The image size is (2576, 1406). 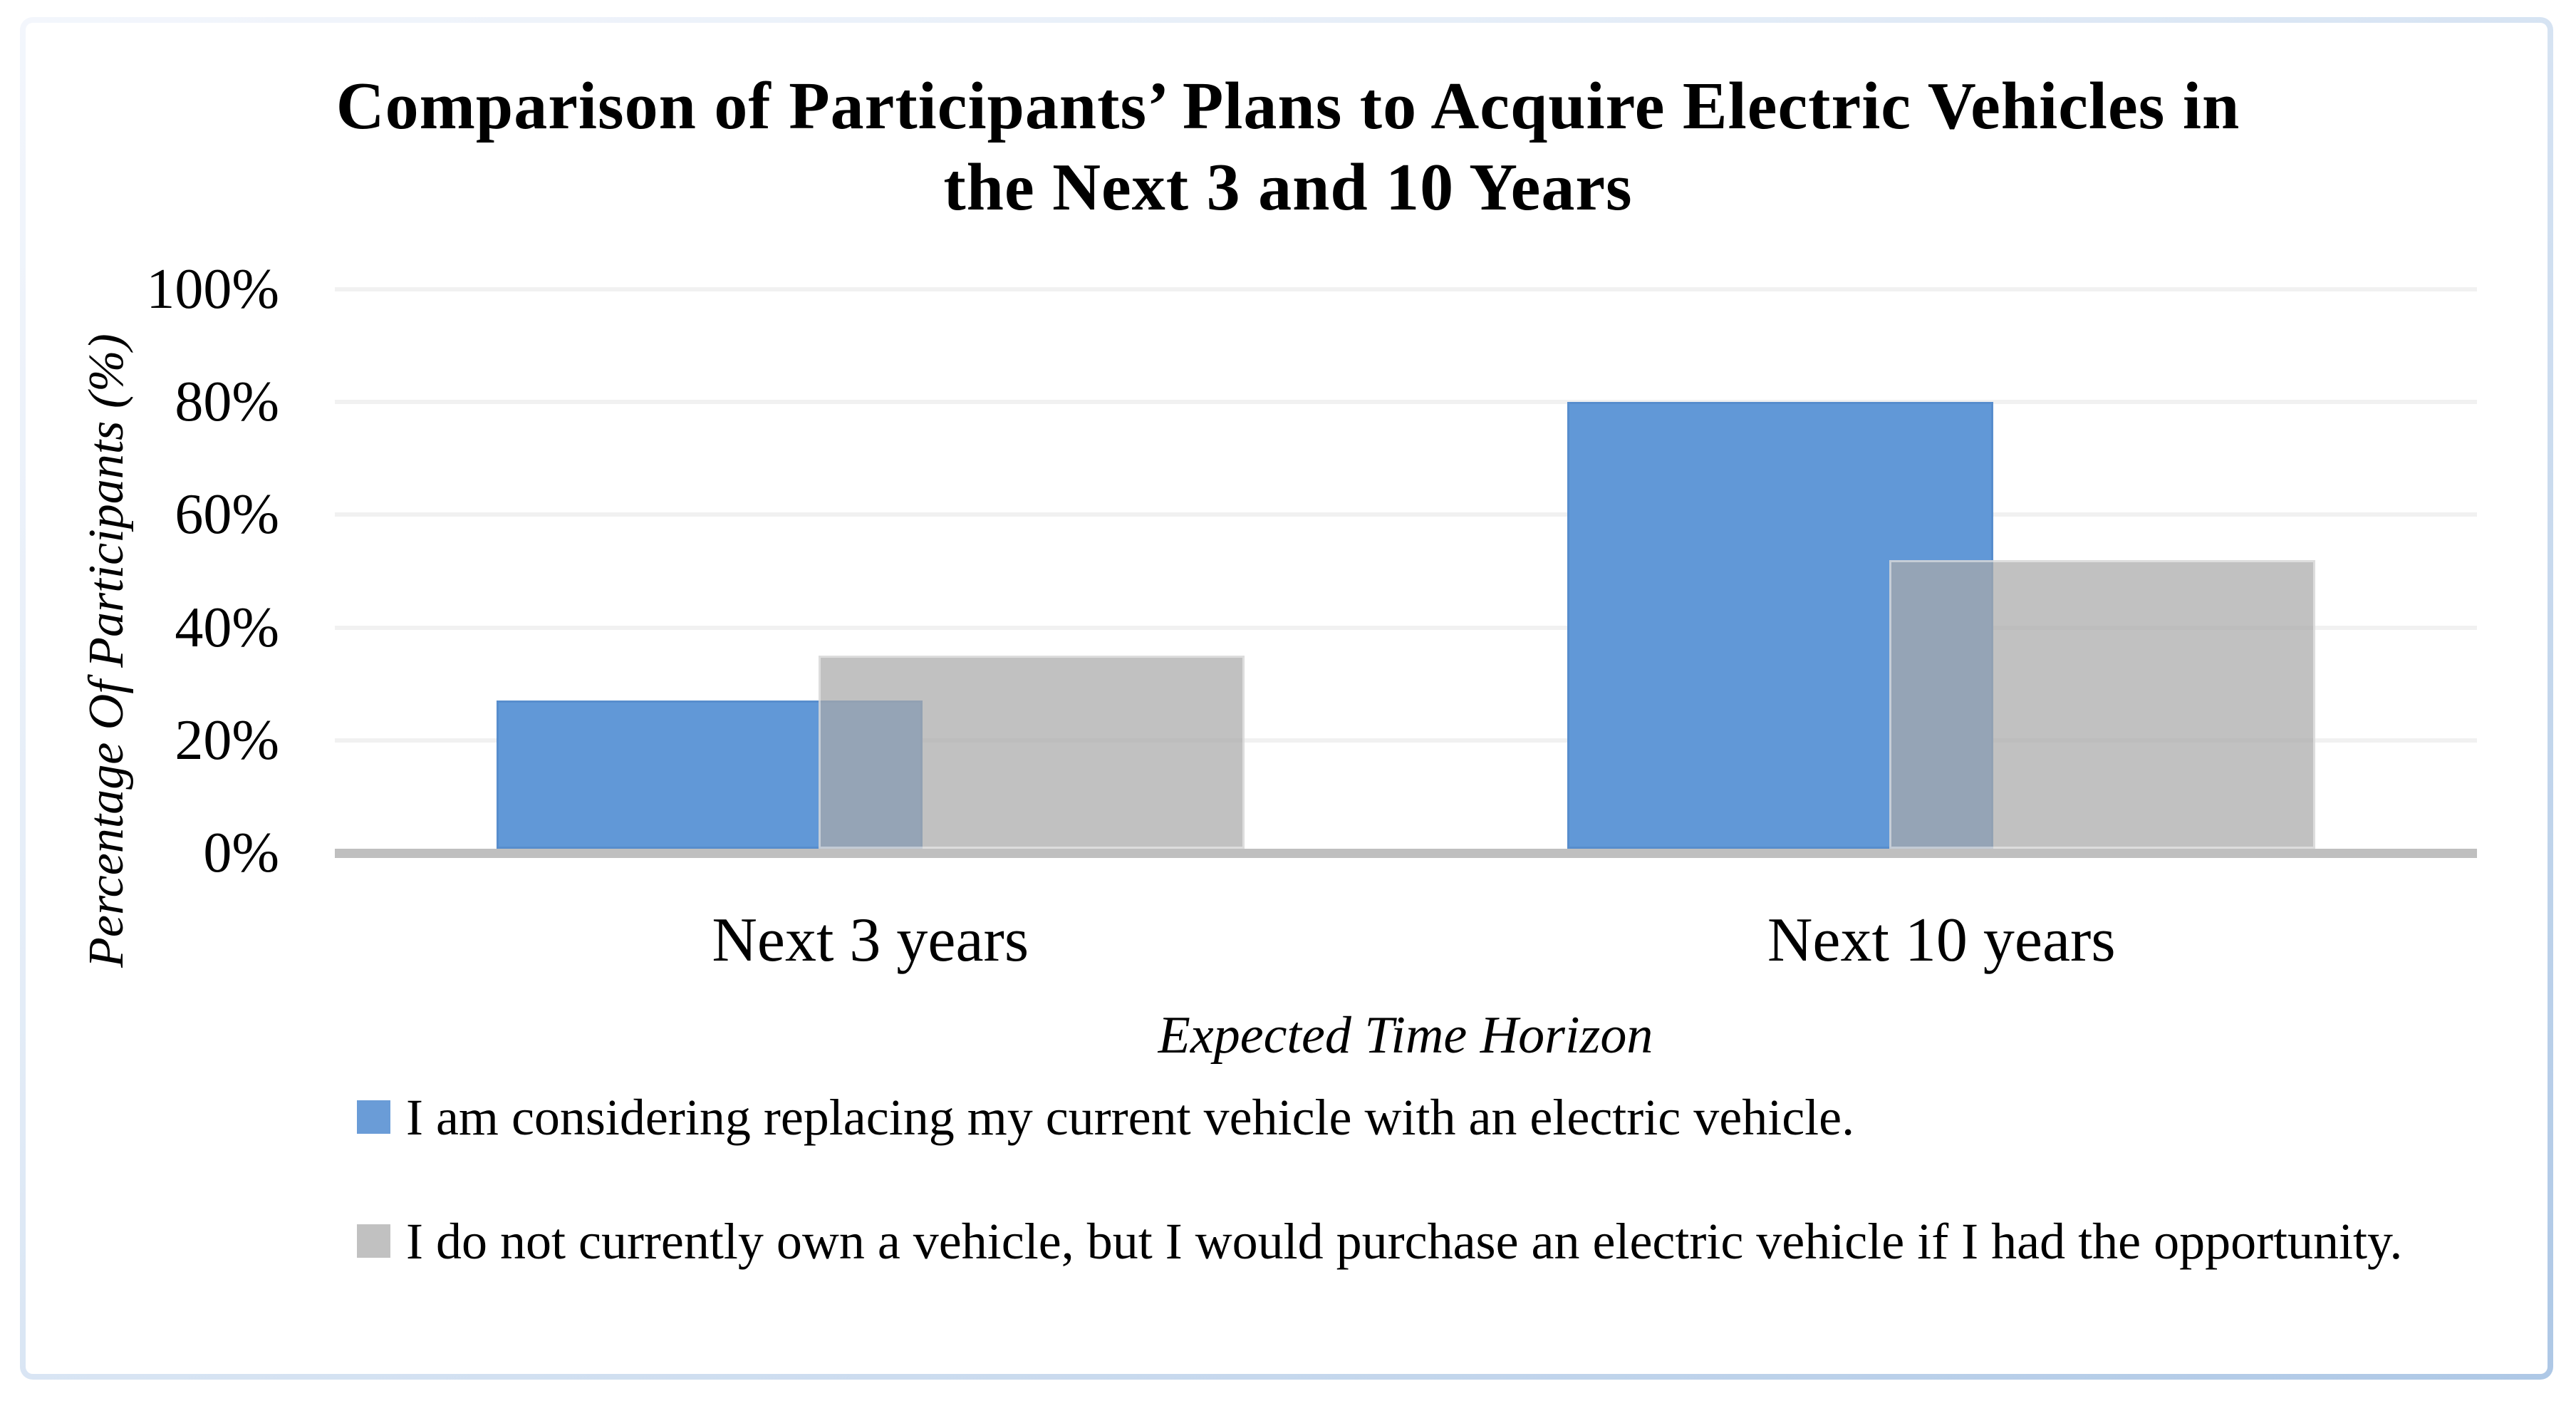 What do you see at coordinates (227, 403) in the screenshot?
I see `y-tick-label-80%: 80%` at bounding box center [227, 403].